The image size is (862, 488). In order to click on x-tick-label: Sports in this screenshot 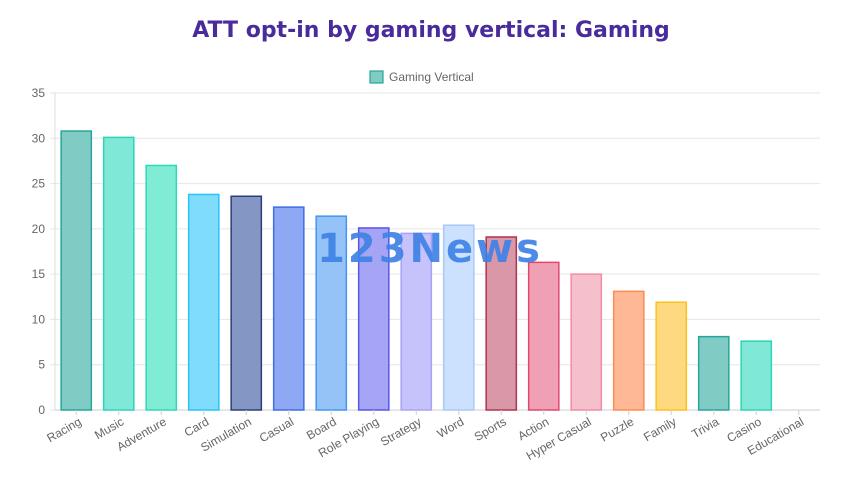, I will do `click(490, 428)`.